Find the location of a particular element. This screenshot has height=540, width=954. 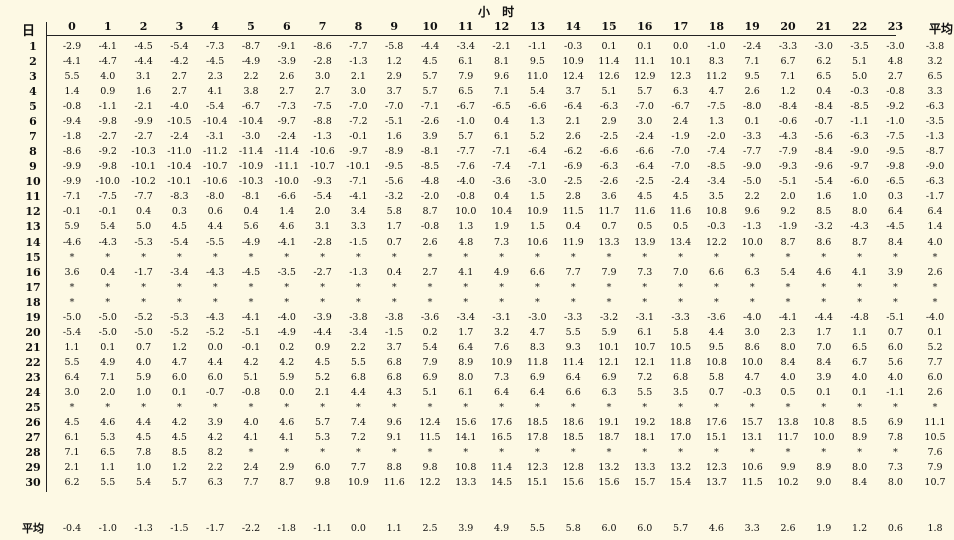

table-cell: 13.8 is located at coordinates (788, 422).